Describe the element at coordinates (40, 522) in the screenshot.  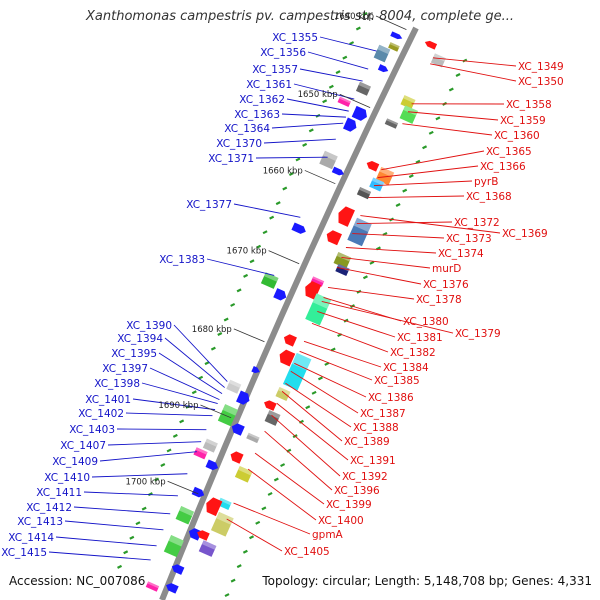
I see `gene-label-xc-1413: XC_1413` at that location.